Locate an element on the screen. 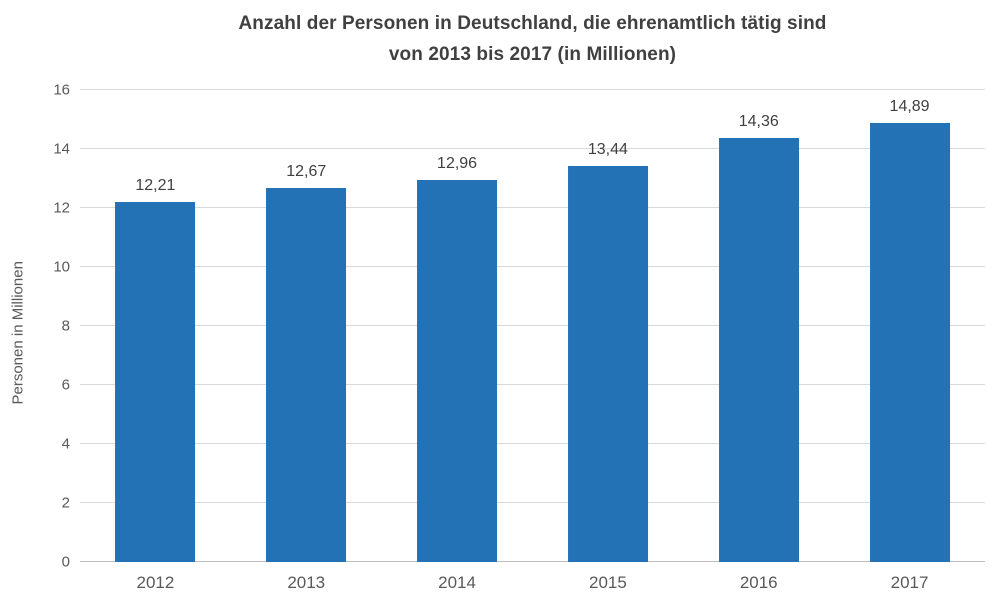 The height and width of the screenshot is (608, 999). bar-2017 is located at coordinates (909, 342).